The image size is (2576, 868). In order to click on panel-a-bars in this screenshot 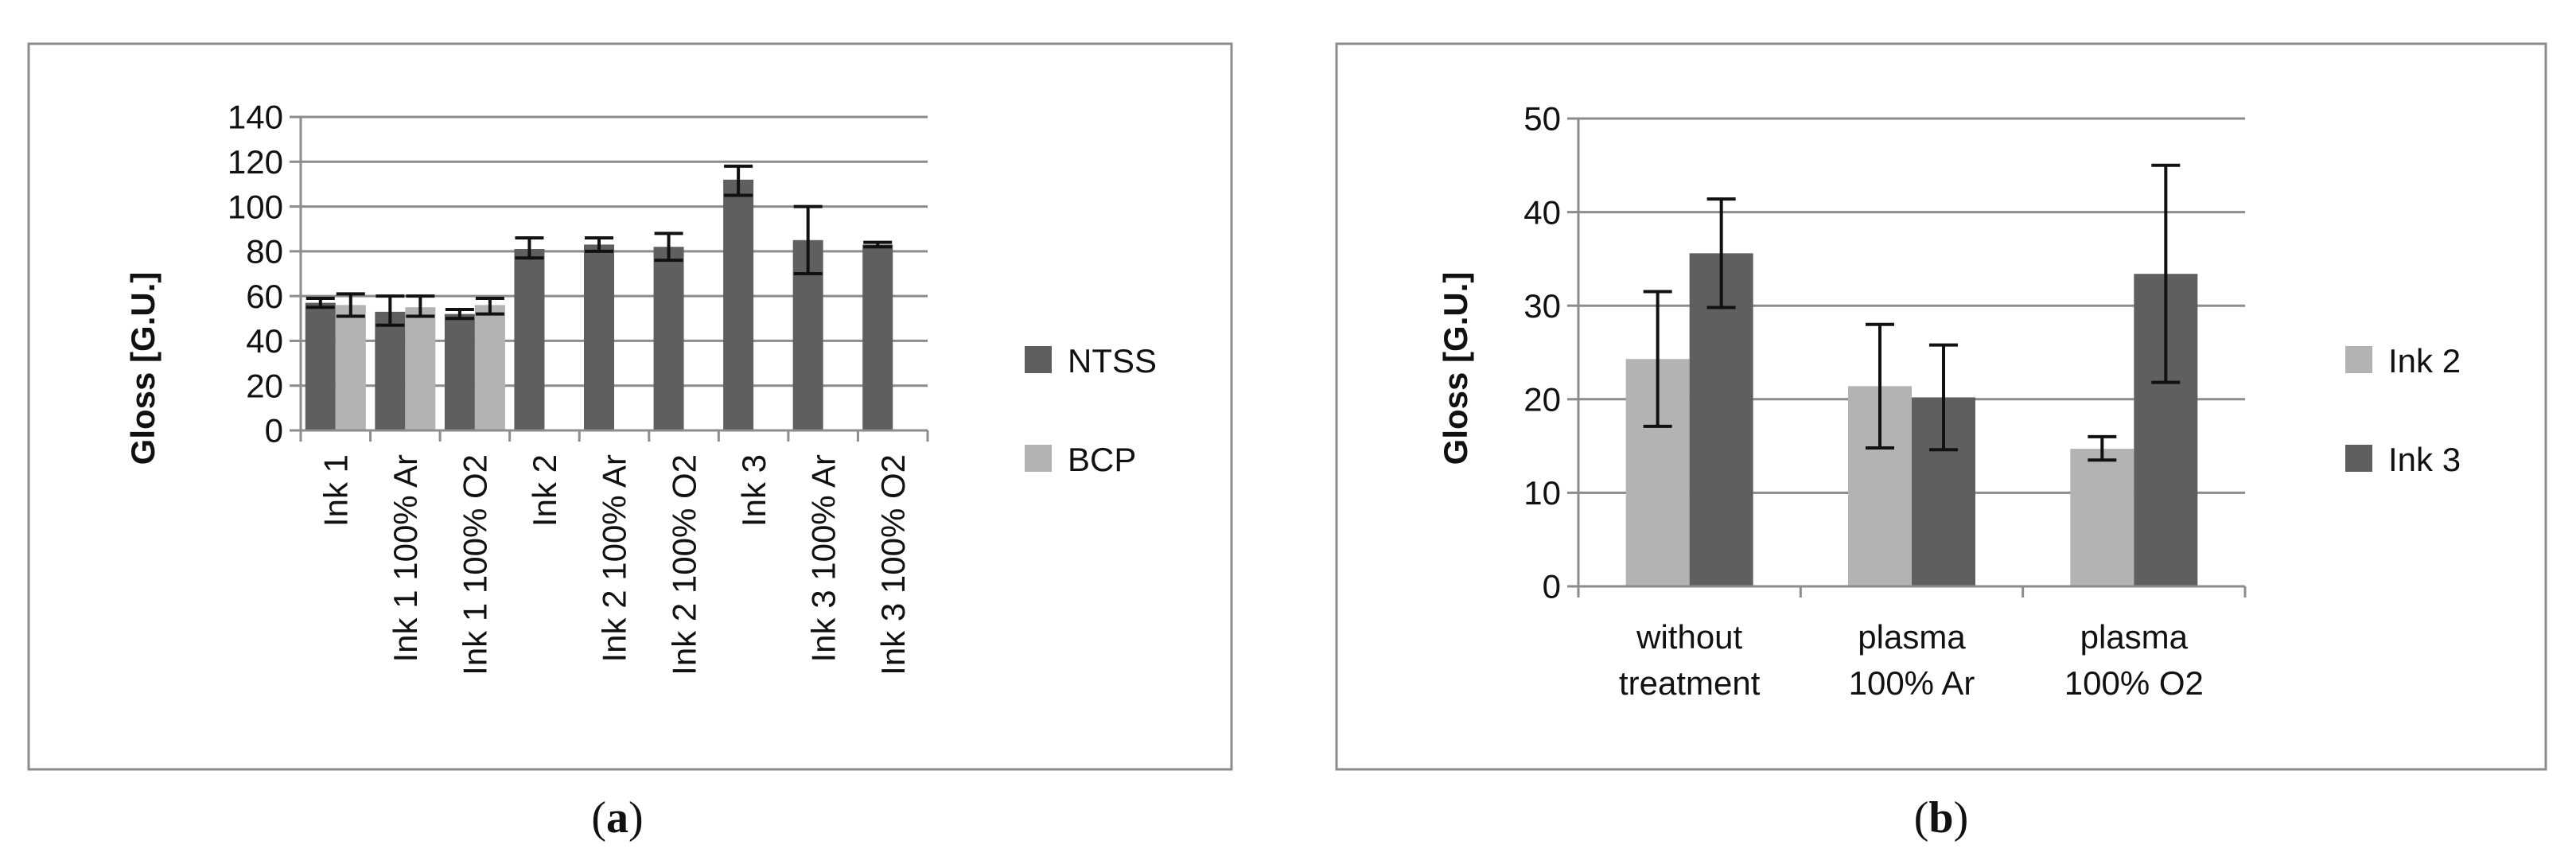, I will do `click(599, 305)`.